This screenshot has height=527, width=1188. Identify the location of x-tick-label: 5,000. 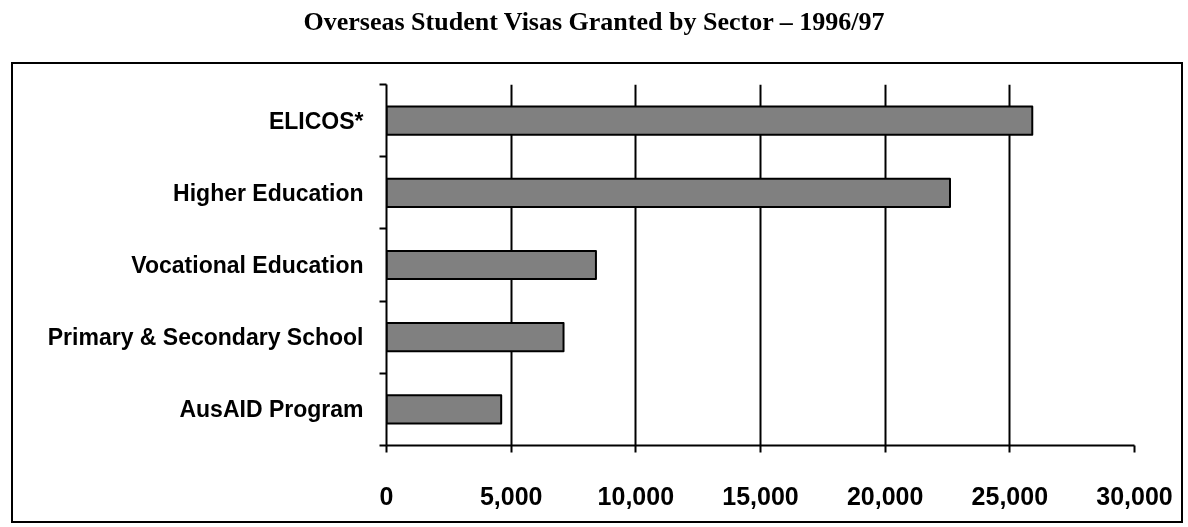
(511, 495).